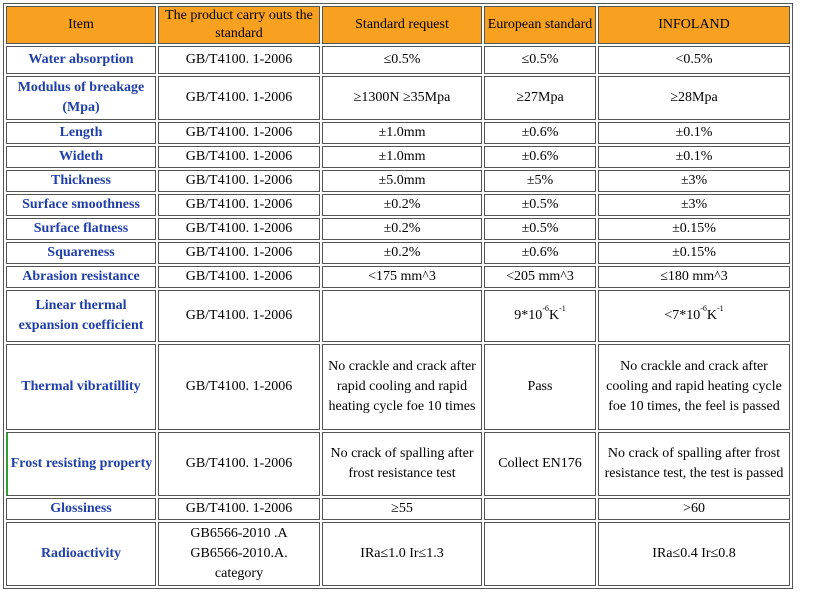 This screenshot has height=596, width=813. I want to click on request-cell, so click(402, 316).